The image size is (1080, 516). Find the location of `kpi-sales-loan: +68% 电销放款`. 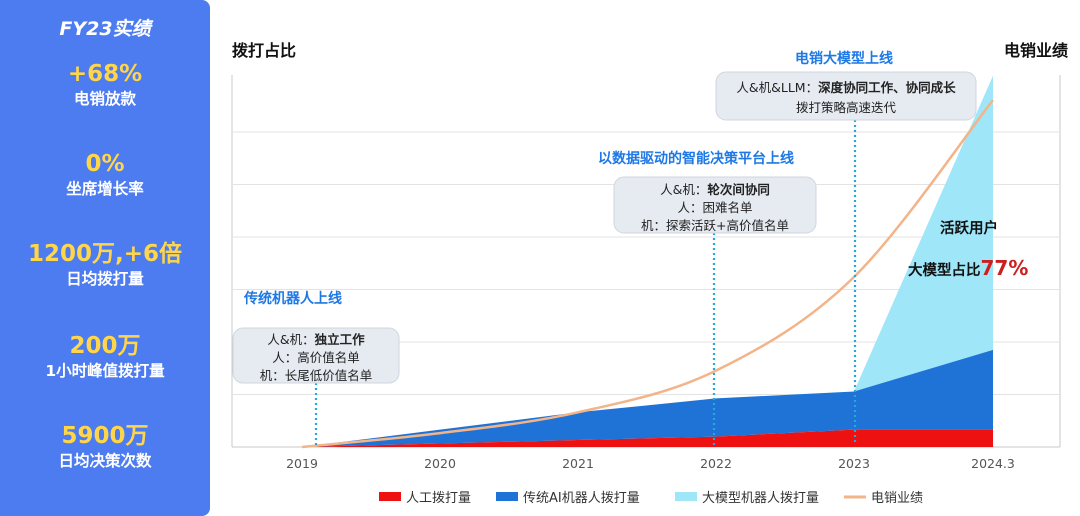

kpi-sales-loan: +68% 电销放款 is located at coordinates (105, 85).